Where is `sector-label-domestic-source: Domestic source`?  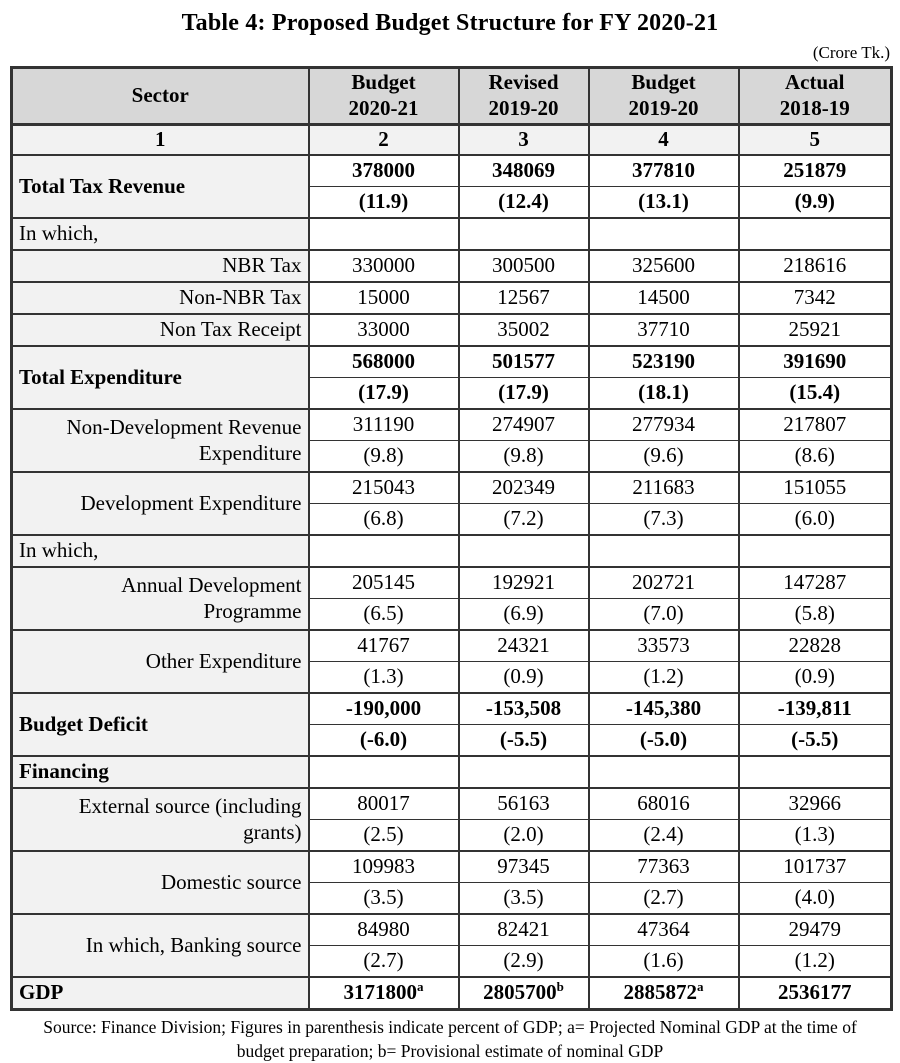
sector-label-domestic-source: Domestic source is located at coordinates (160, 882).